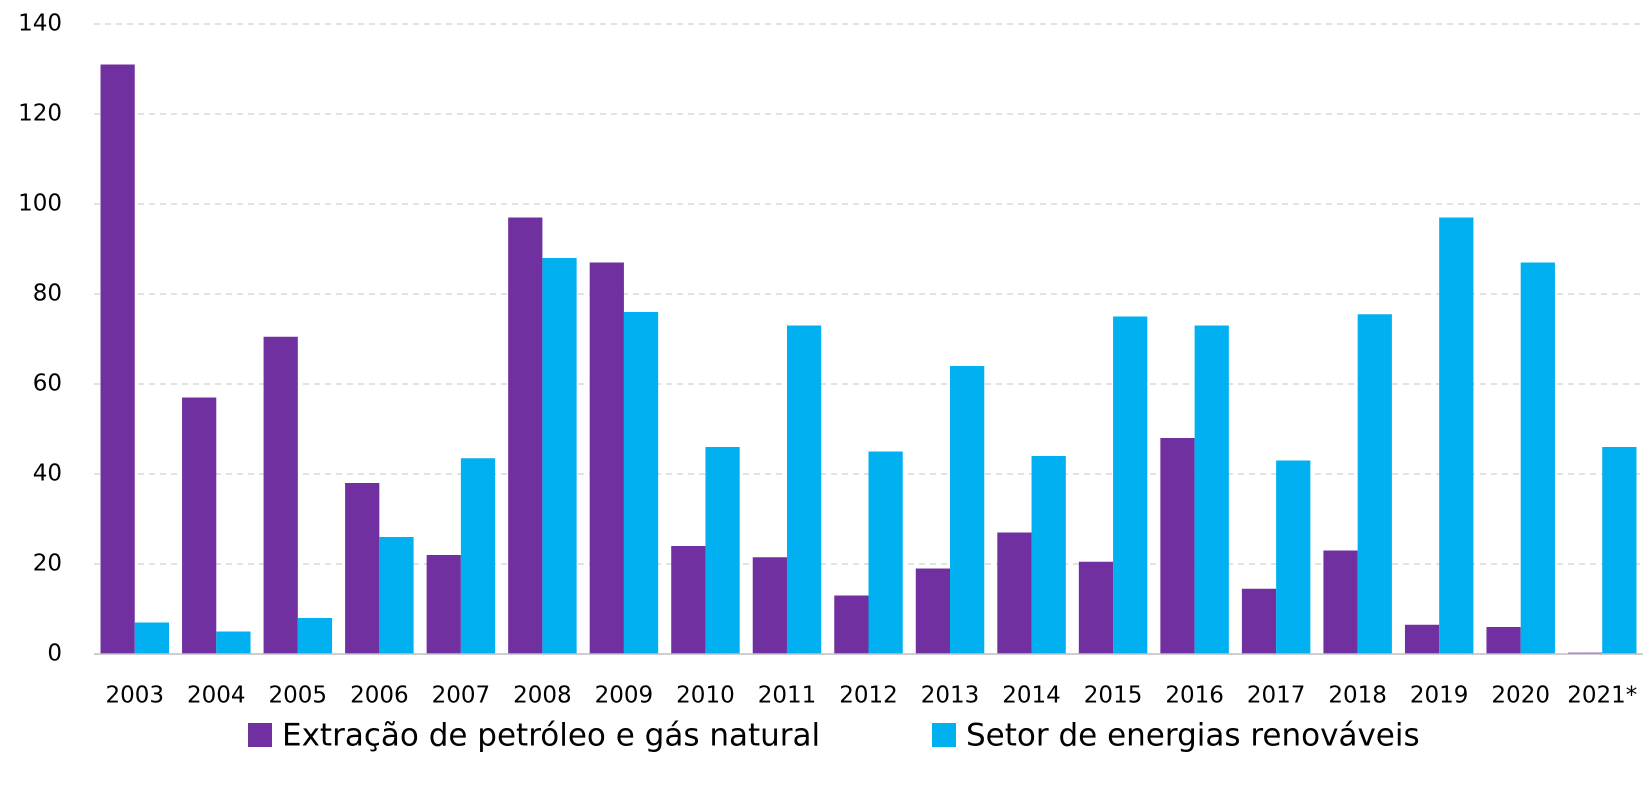 Image resolution: width=1645 pixels, height=785 pixels. What do you see at coordinates (1520, 696) in the screenshot?
I see `x-tick-label: 2020` at bounding box center [1520, 696].